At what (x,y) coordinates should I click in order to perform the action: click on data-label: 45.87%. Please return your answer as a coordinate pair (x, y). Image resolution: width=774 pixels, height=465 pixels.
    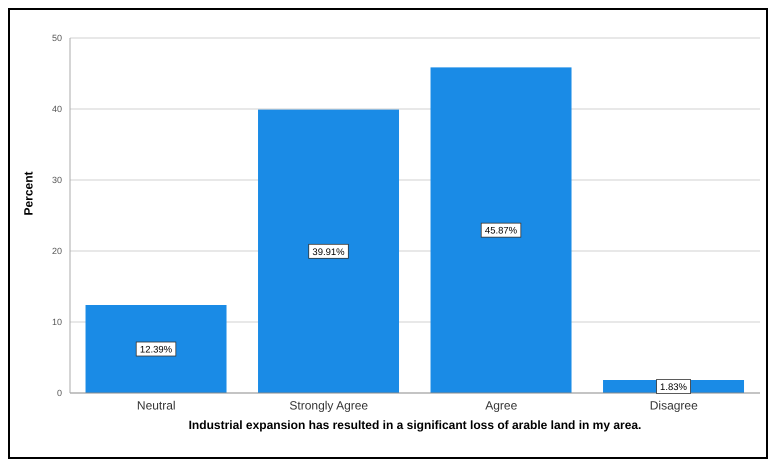
    Looking at the image, I should click on (501, 231).